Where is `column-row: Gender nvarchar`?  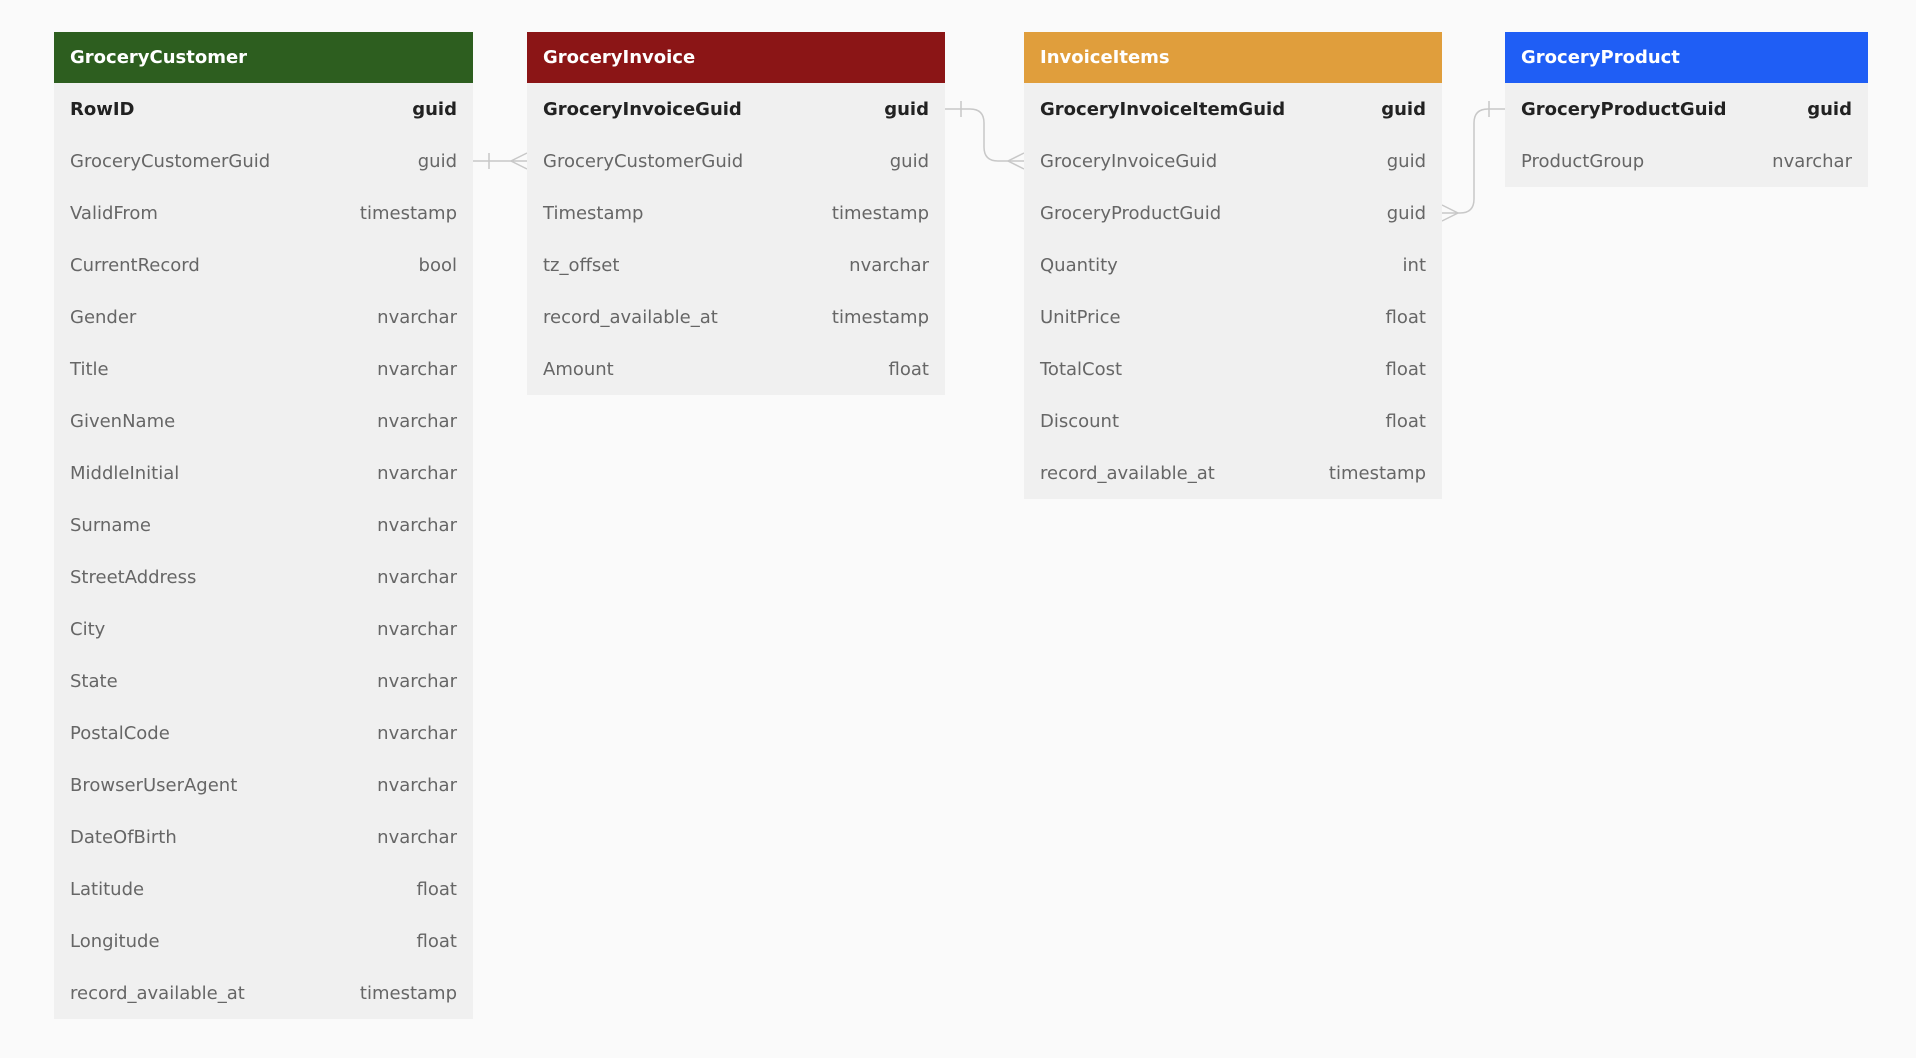
column-row: Gender nvarchar is located at coordinates (263, 317).